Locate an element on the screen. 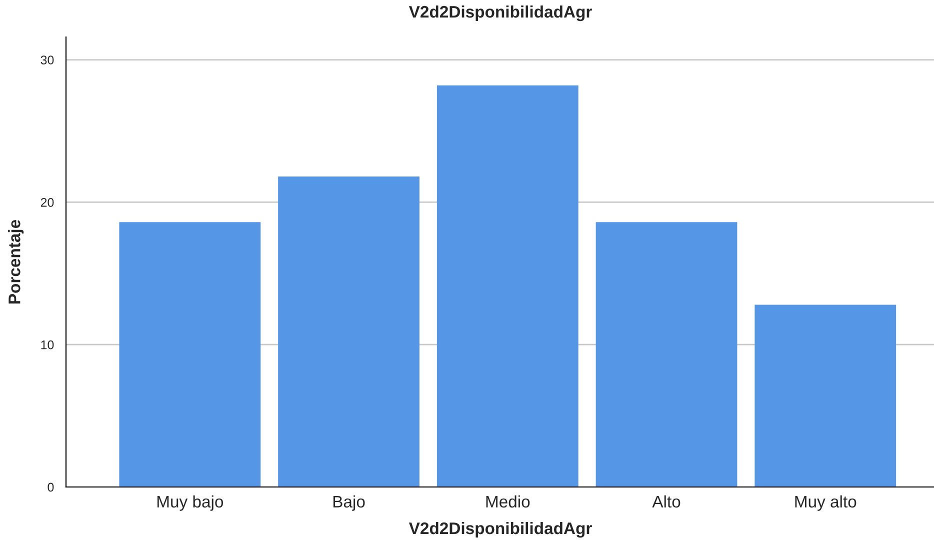 The height and width of the screenshot is (551, 934). y-tick-label: 20 is located at coordinates (47, 202).